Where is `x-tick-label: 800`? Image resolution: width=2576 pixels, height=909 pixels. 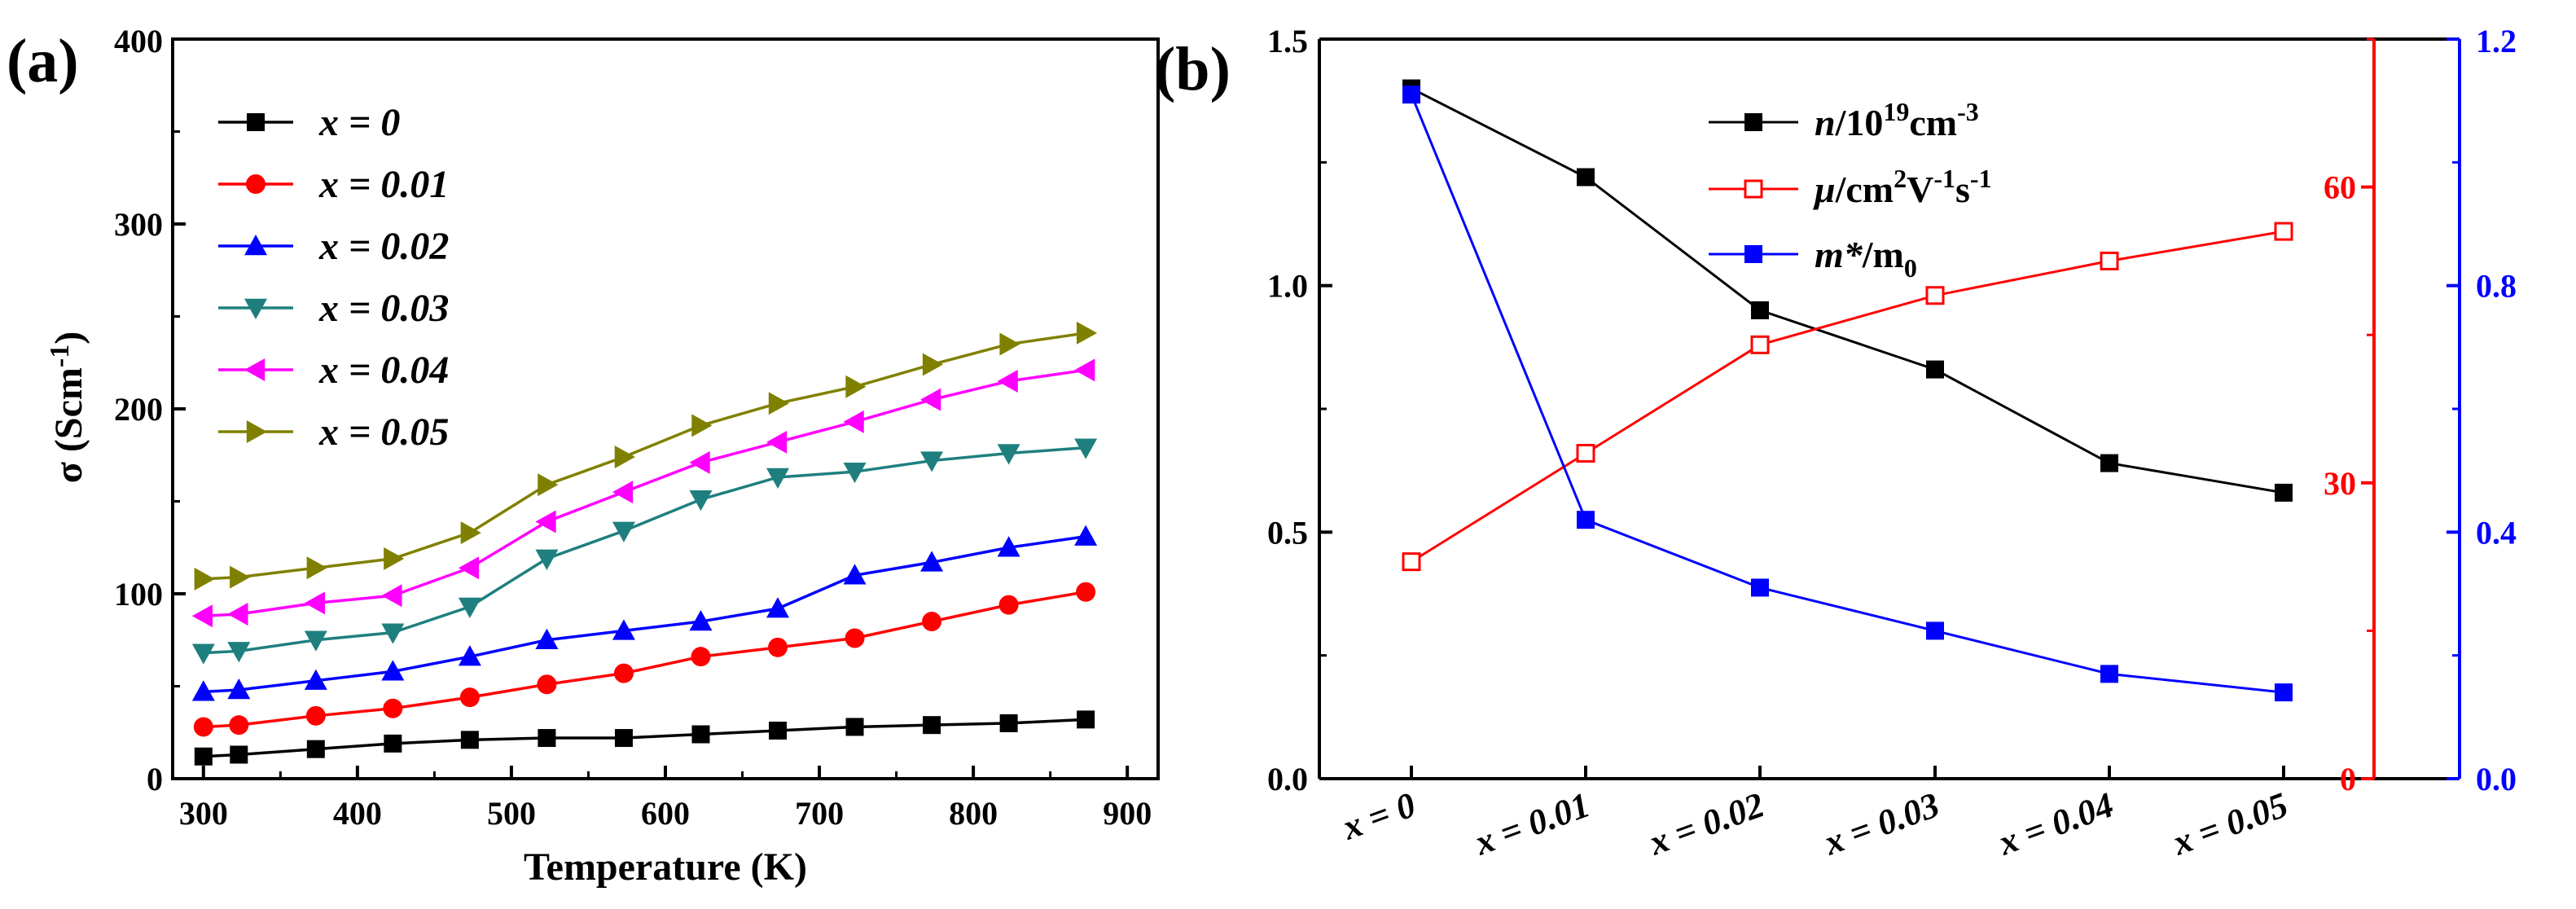
x-tick-label: 800 is located at coordinates (973, 814).